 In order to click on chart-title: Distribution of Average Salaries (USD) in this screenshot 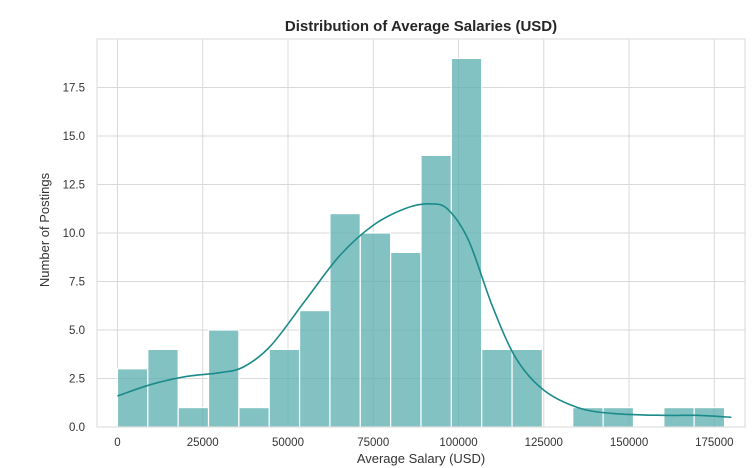, I will do `click(421, 26)`.